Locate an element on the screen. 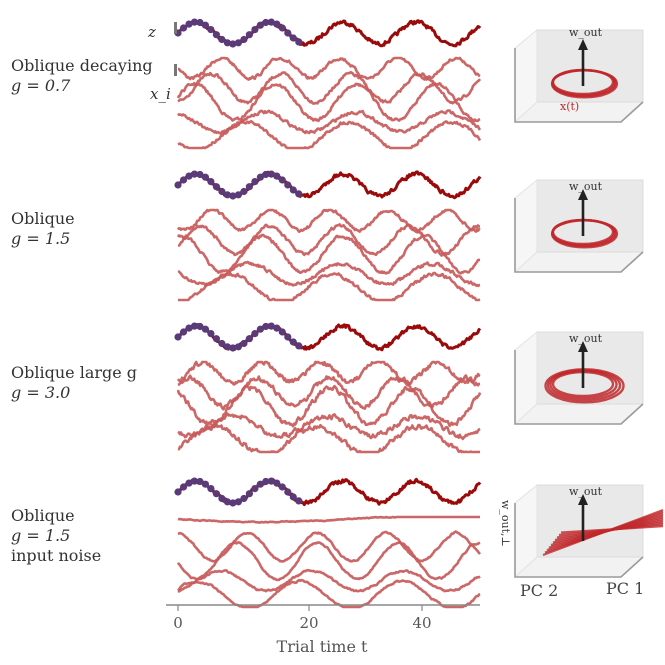 This screenshot has width=665, height=665. x-tick-label-20: 20 is located at coordinates (308, 623).